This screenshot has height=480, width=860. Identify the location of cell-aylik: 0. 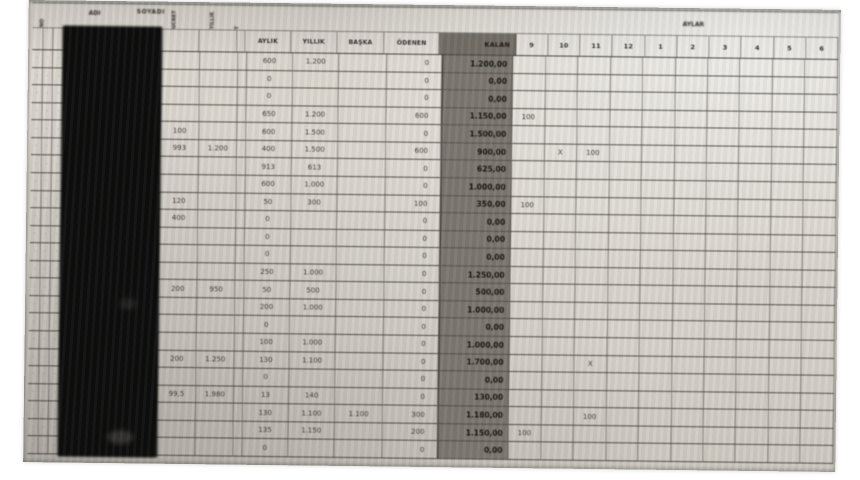
(269, 96).